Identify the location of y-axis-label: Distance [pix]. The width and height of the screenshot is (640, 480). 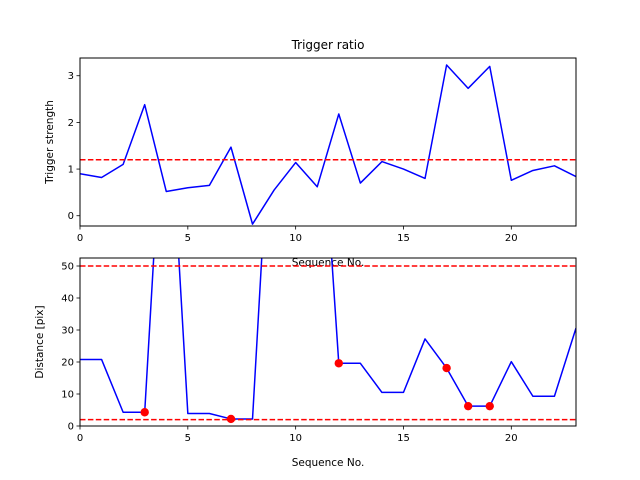
(40, 341).